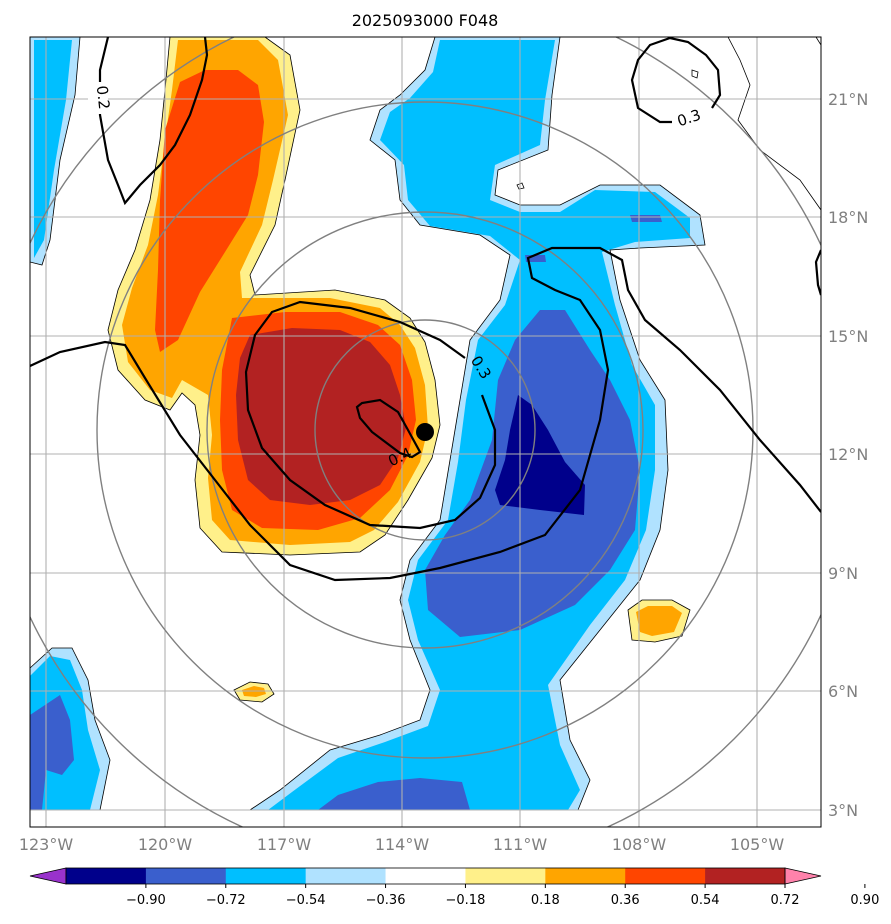 Image resolution: width=891 pixels, height=924 pixels. Describe the element at coordinates (284, 844) in the screenshot. I see `lon-label: 117°W` at that location.